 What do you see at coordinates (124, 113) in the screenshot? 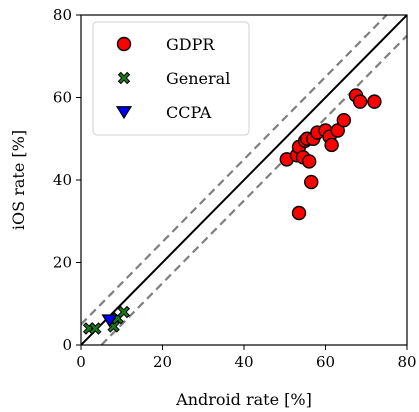
I see `ccpa-legend-marker` at bounding box center [124, 113].